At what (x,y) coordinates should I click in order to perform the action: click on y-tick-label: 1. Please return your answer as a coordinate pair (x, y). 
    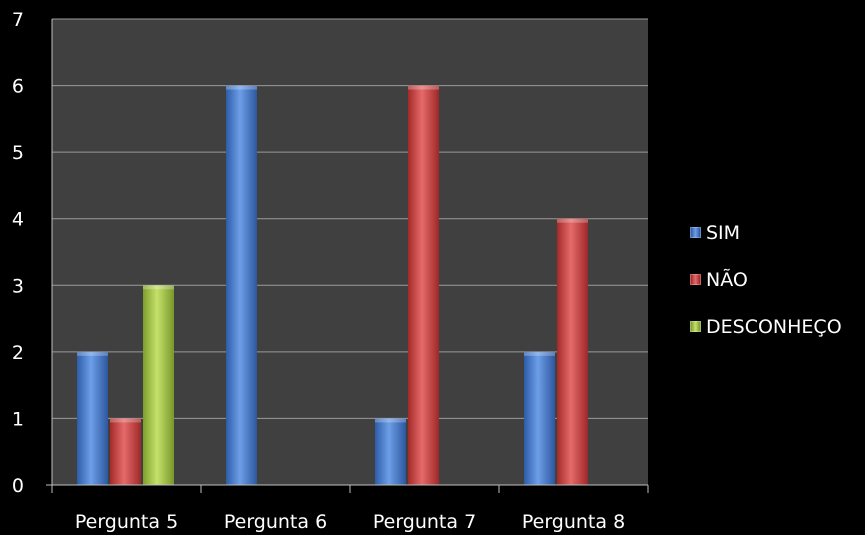
    Looking at the image, I should click on (18, 419).